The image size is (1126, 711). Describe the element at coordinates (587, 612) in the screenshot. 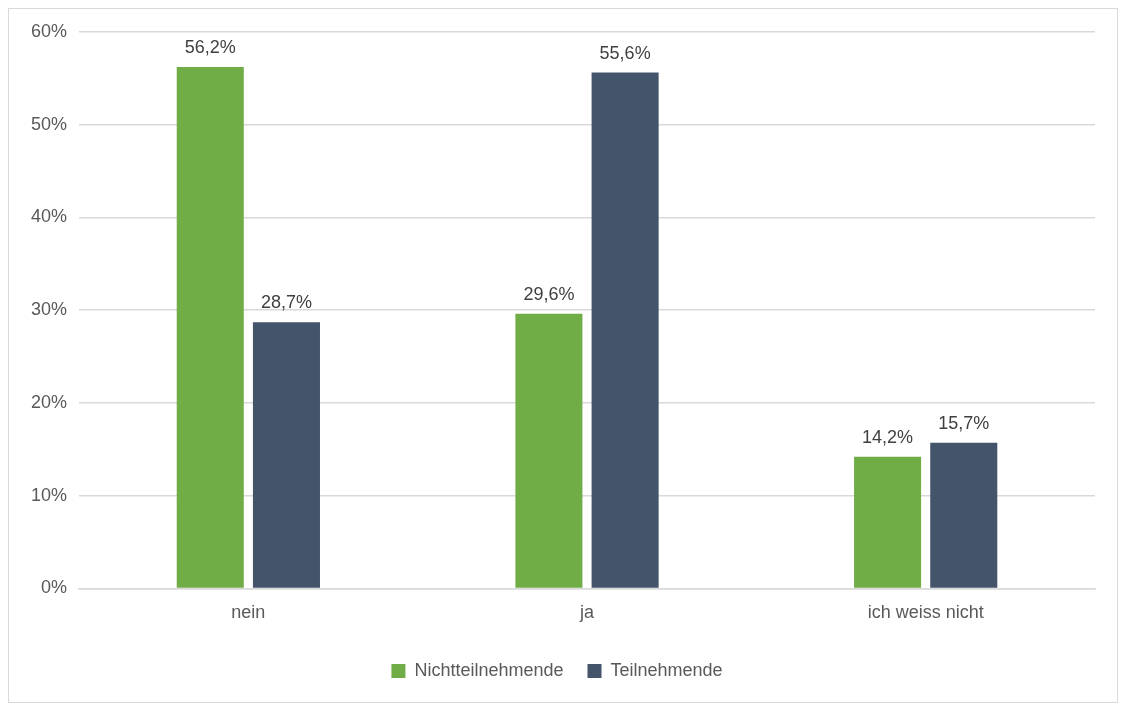

I see `x-tick-label: ja` at that location.